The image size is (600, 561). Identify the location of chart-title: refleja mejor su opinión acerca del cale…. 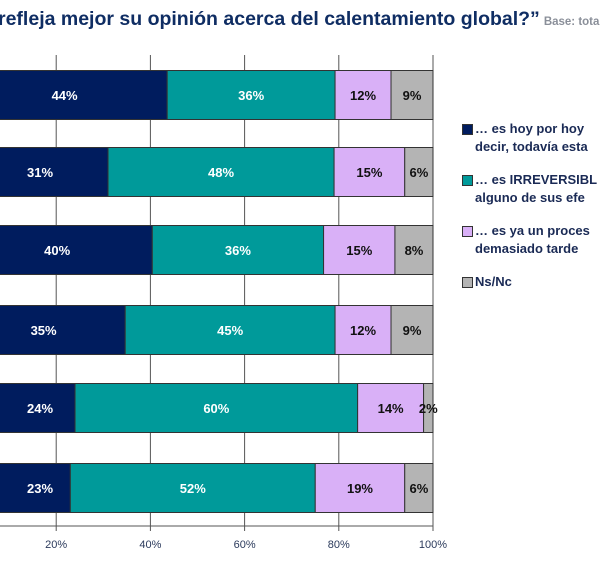
(300, 19).